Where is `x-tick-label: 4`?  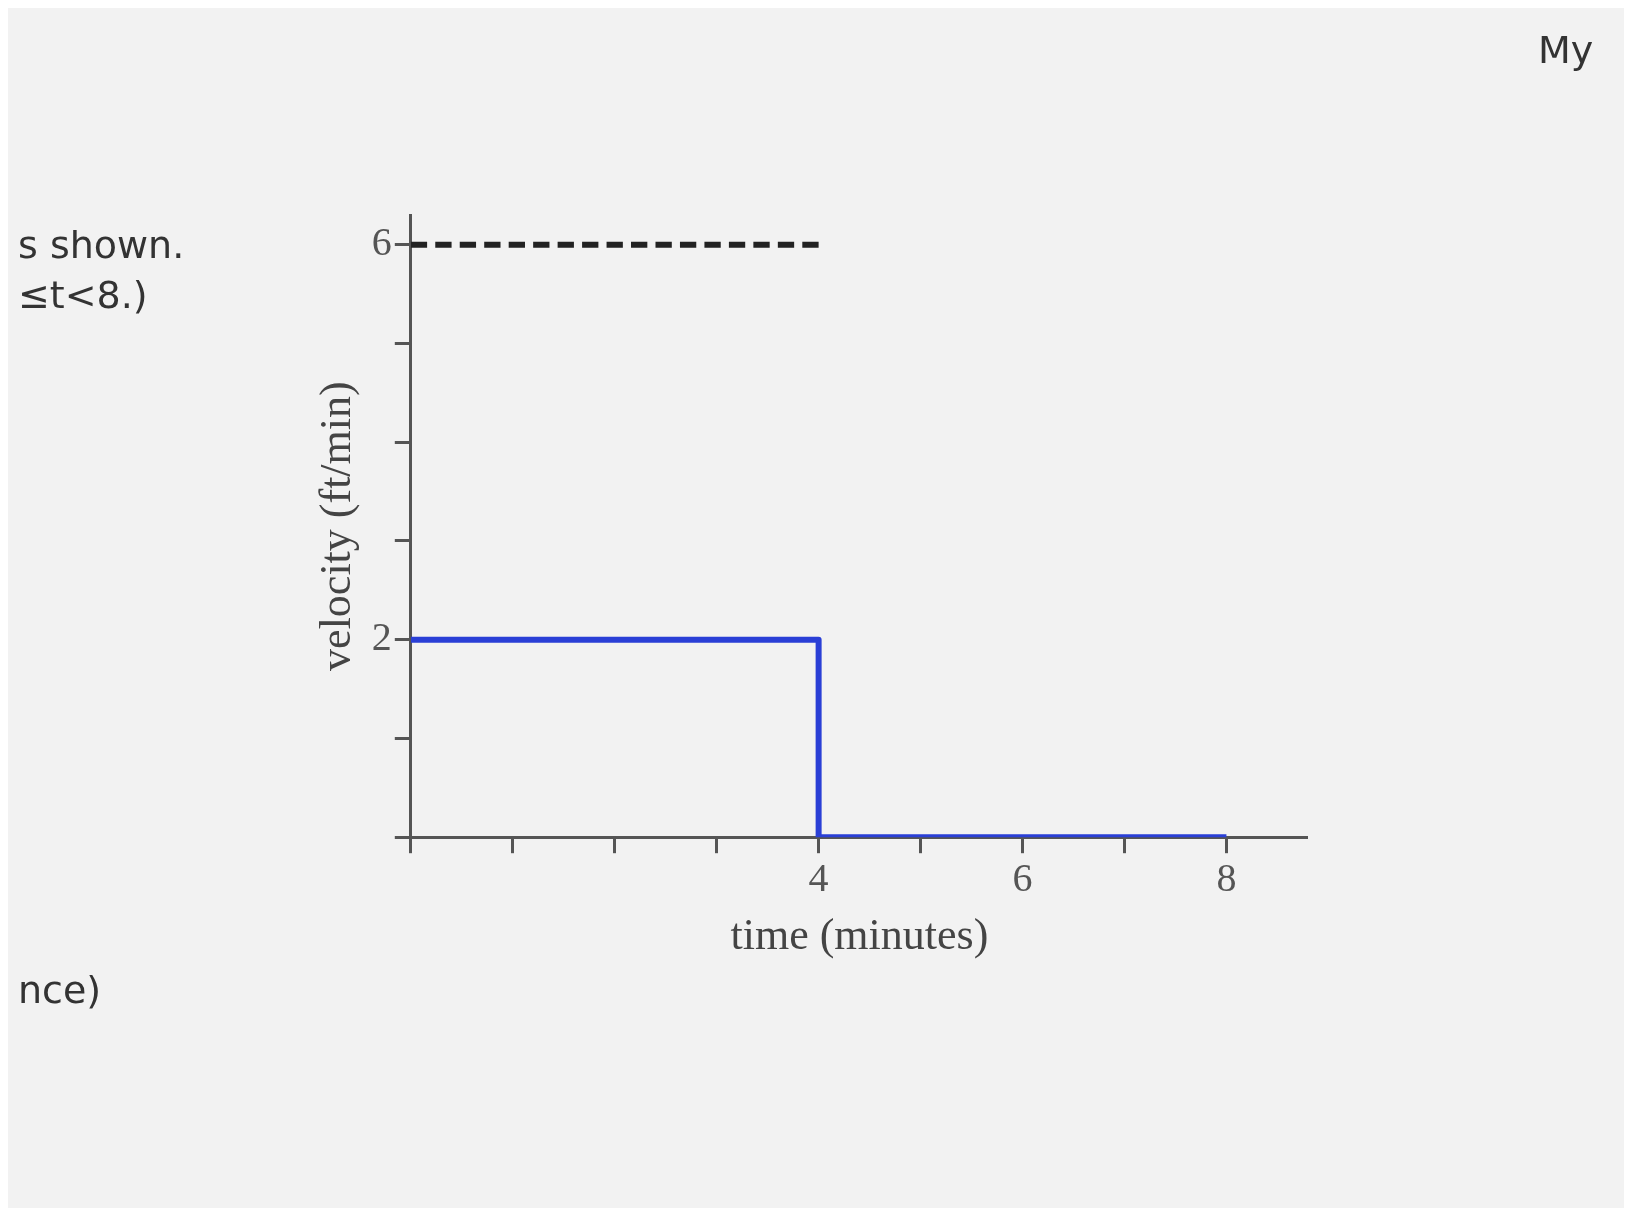
x-tick-label: 4 is located at coordinates (818, 877).